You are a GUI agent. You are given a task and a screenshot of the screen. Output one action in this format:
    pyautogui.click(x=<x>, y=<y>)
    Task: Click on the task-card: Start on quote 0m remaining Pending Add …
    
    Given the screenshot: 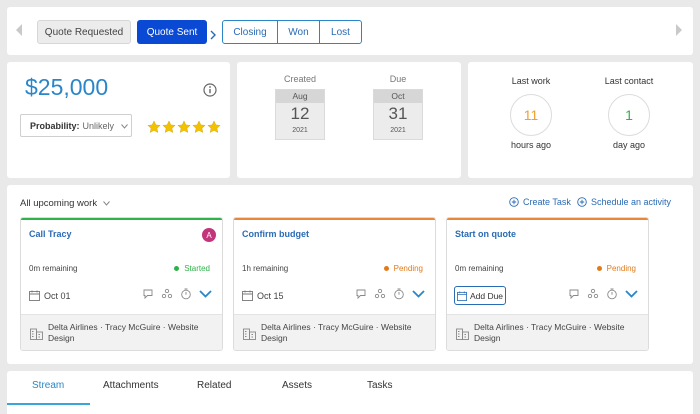 What is the action you would take?
    pyautogui.click(x=547, y=284)
    